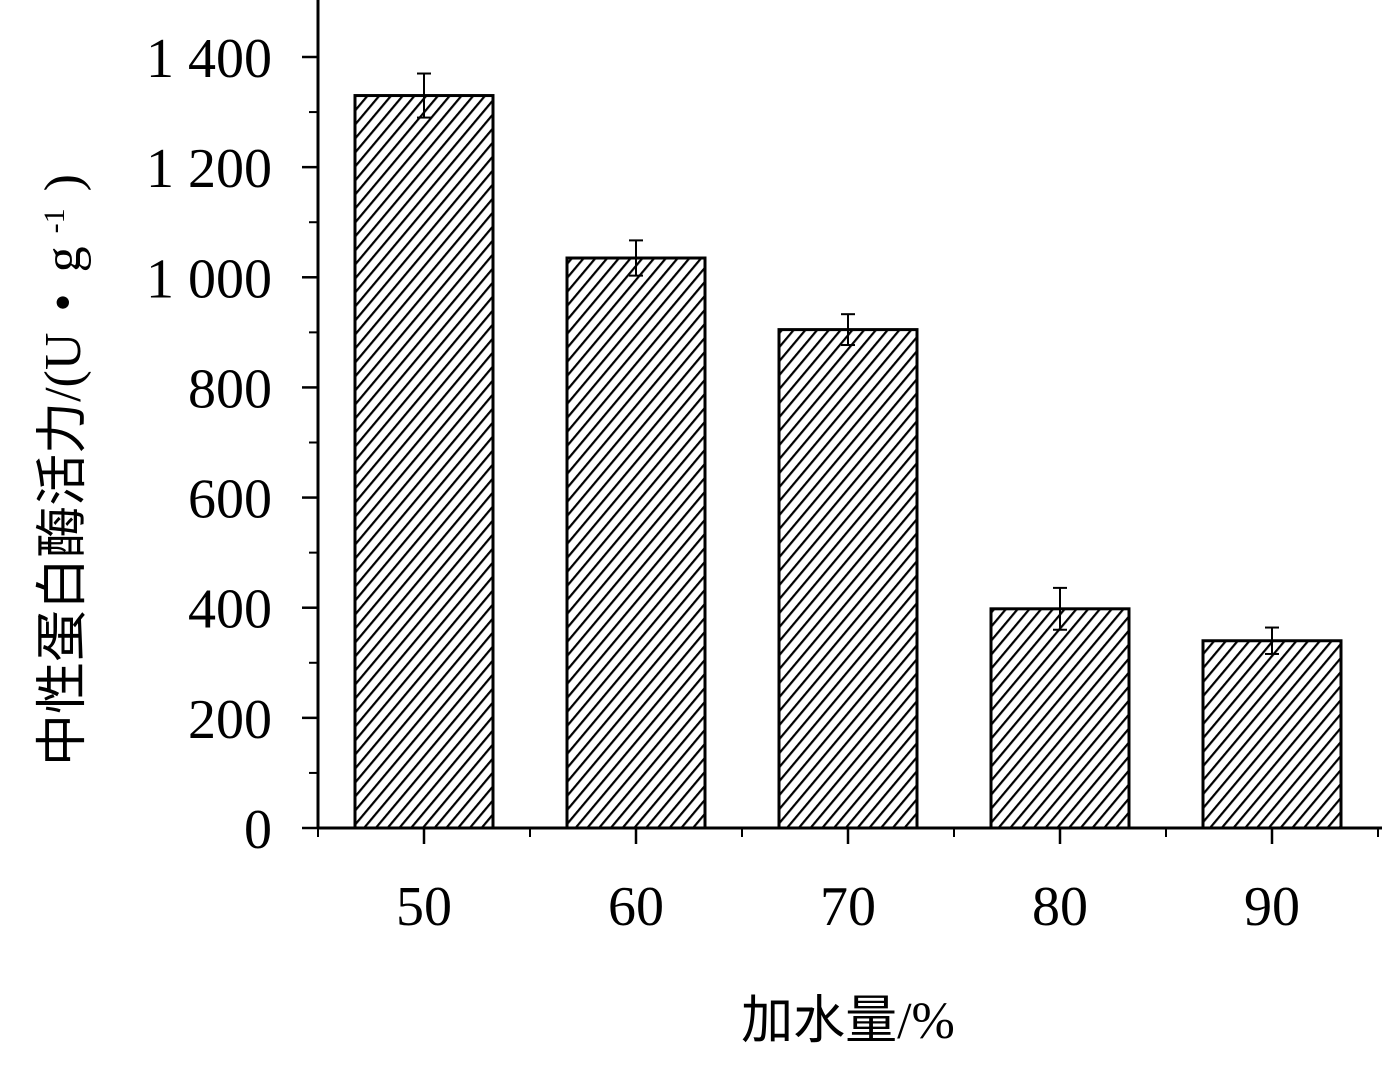 This screenshot has width=1382, height=1066. Describe the element at coordinates (232, 444) in the screenshot. I see `y-ticks-layer: 0 200 400 600 800 1 000 1 200 1 400` at that location.